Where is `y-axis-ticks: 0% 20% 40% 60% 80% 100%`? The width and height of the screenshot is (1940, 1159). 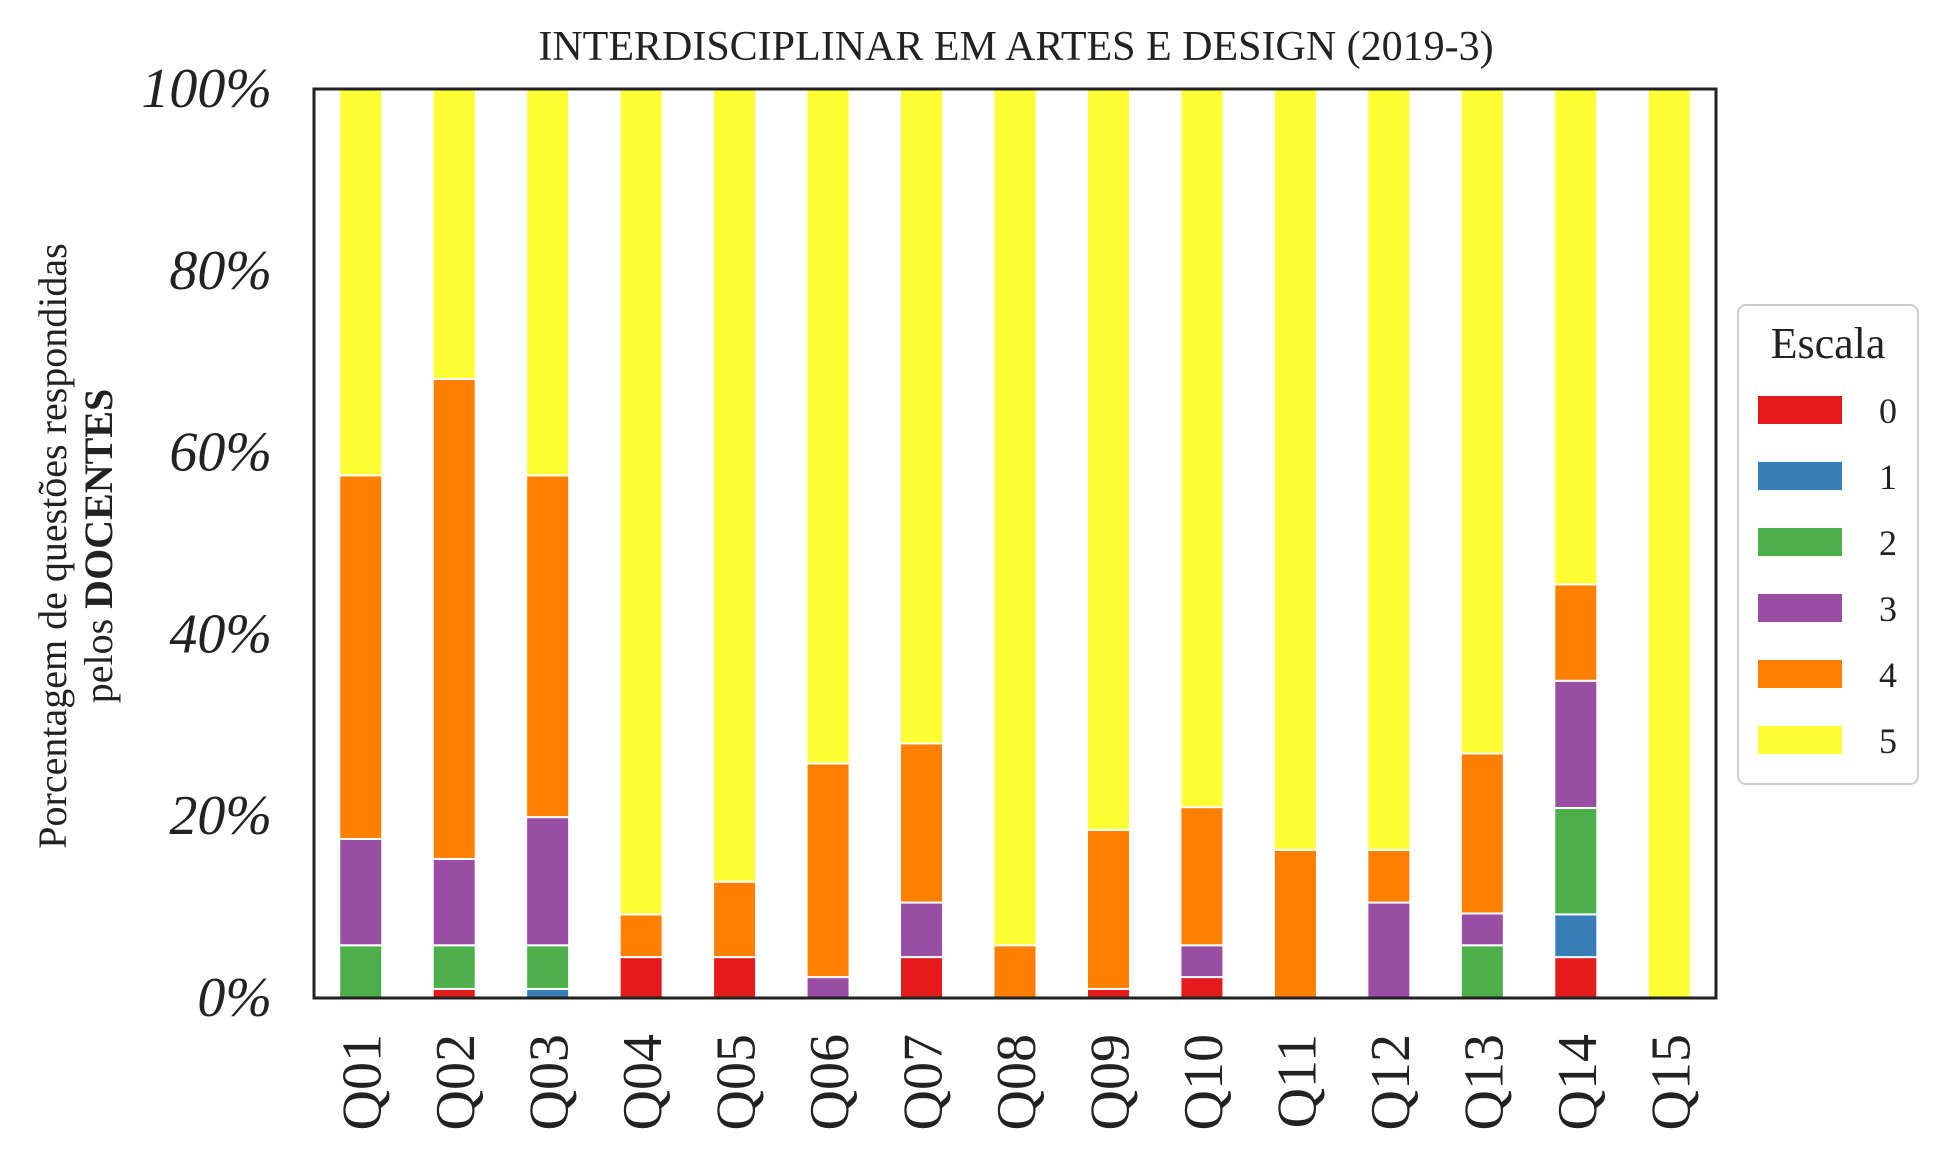
y-axis-ticks: 0% 20% 40% 60% 80% 100% is located at coordinates (206, 543).